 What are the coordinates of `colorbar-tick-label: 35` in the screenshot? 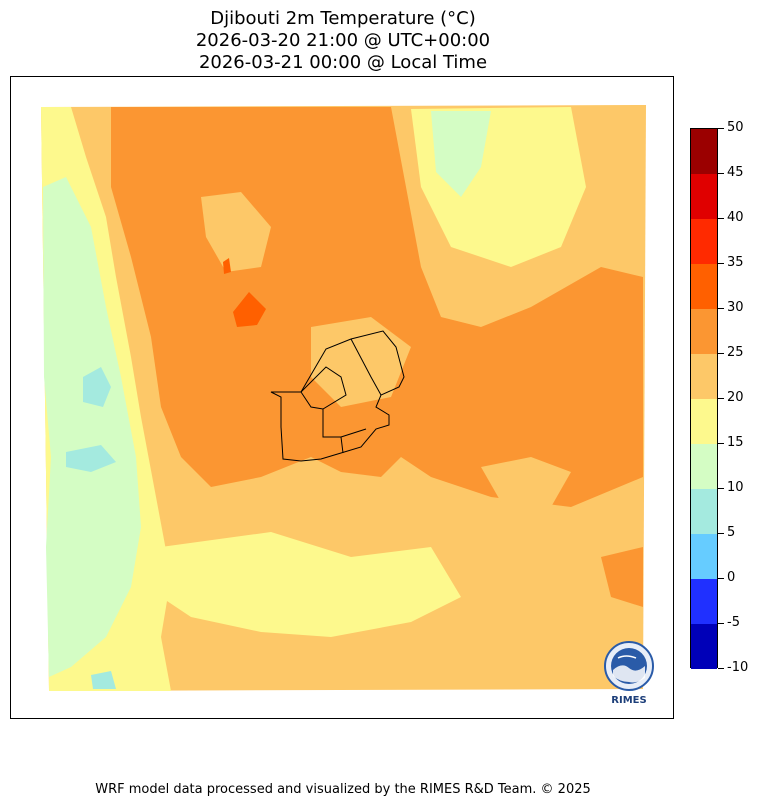 It's located at (735, 262).